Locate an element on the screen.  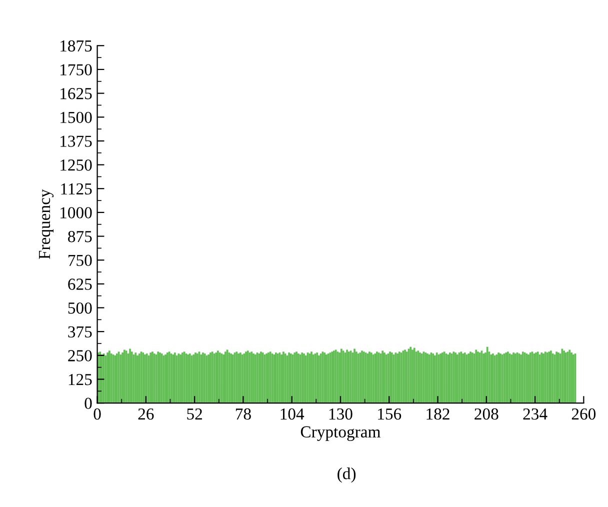
y-tick-label: 1750 is located at coordinates (76, 70).